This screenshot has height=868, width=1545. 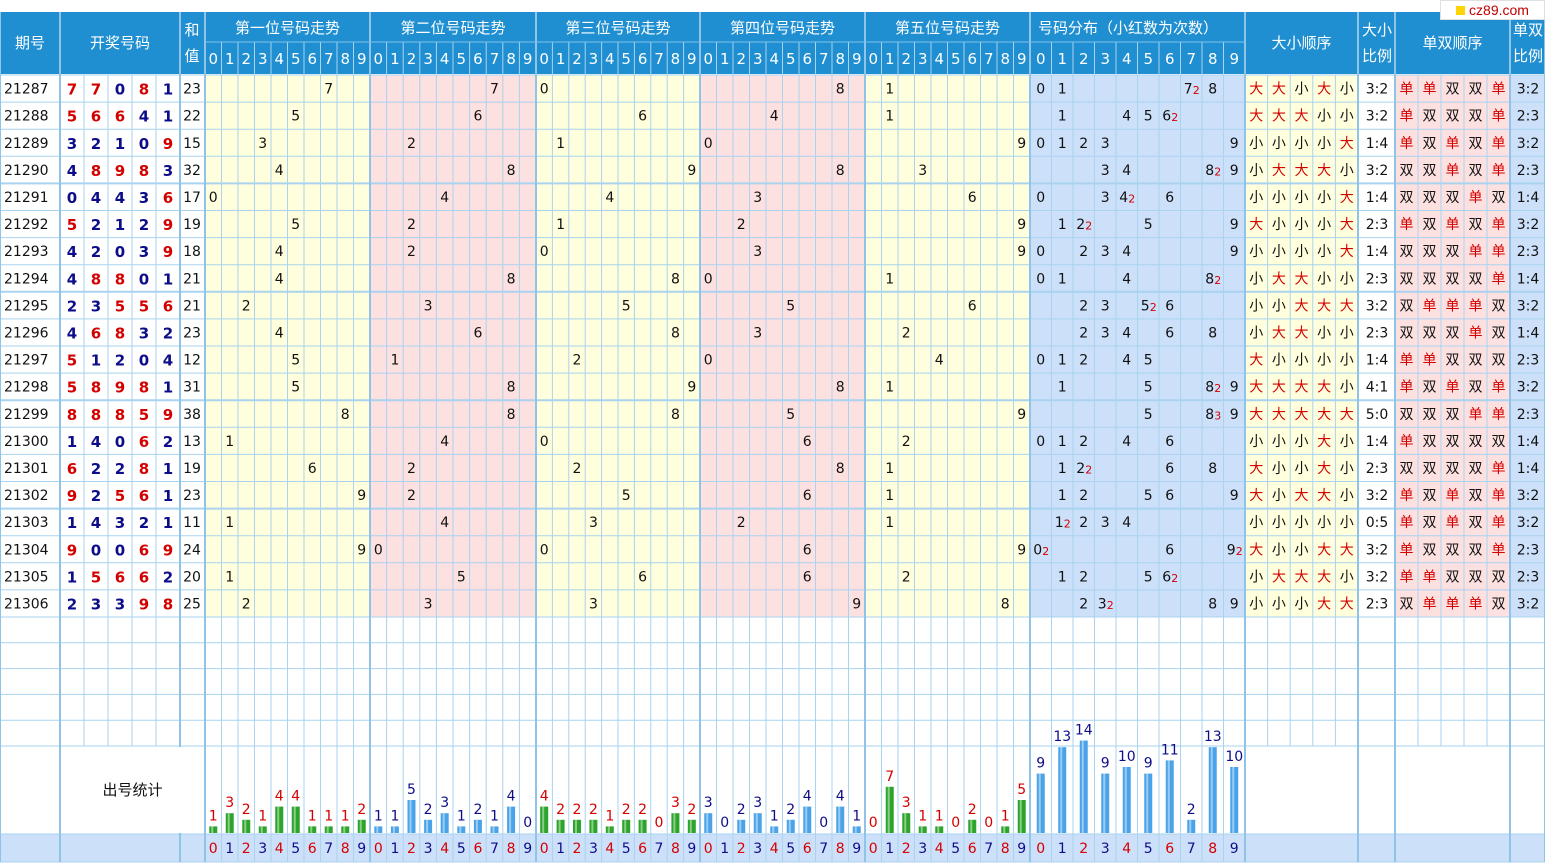 I want to click on dist-digit: 4, so click(x=1126, y=171).